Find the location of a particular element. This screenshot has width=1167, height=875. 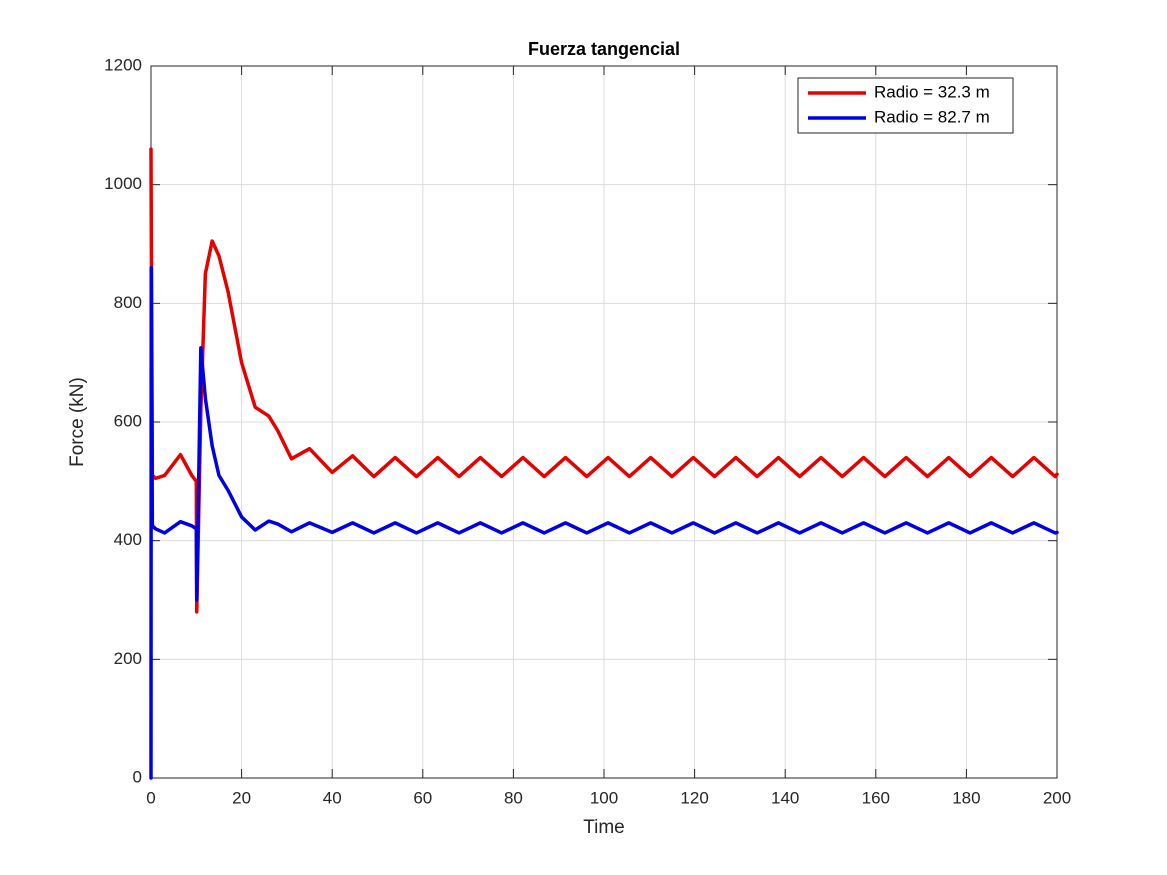

x-tick-label: 200 is located at coordinates (1057, 797).